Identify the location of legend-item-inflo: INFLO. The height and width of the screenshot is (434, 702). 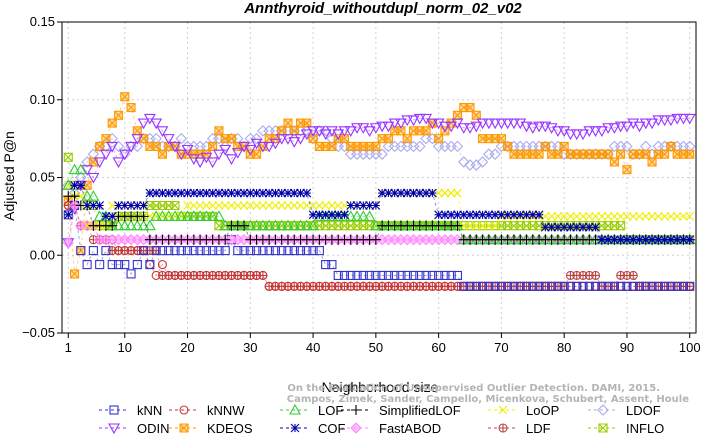
(626, 427).